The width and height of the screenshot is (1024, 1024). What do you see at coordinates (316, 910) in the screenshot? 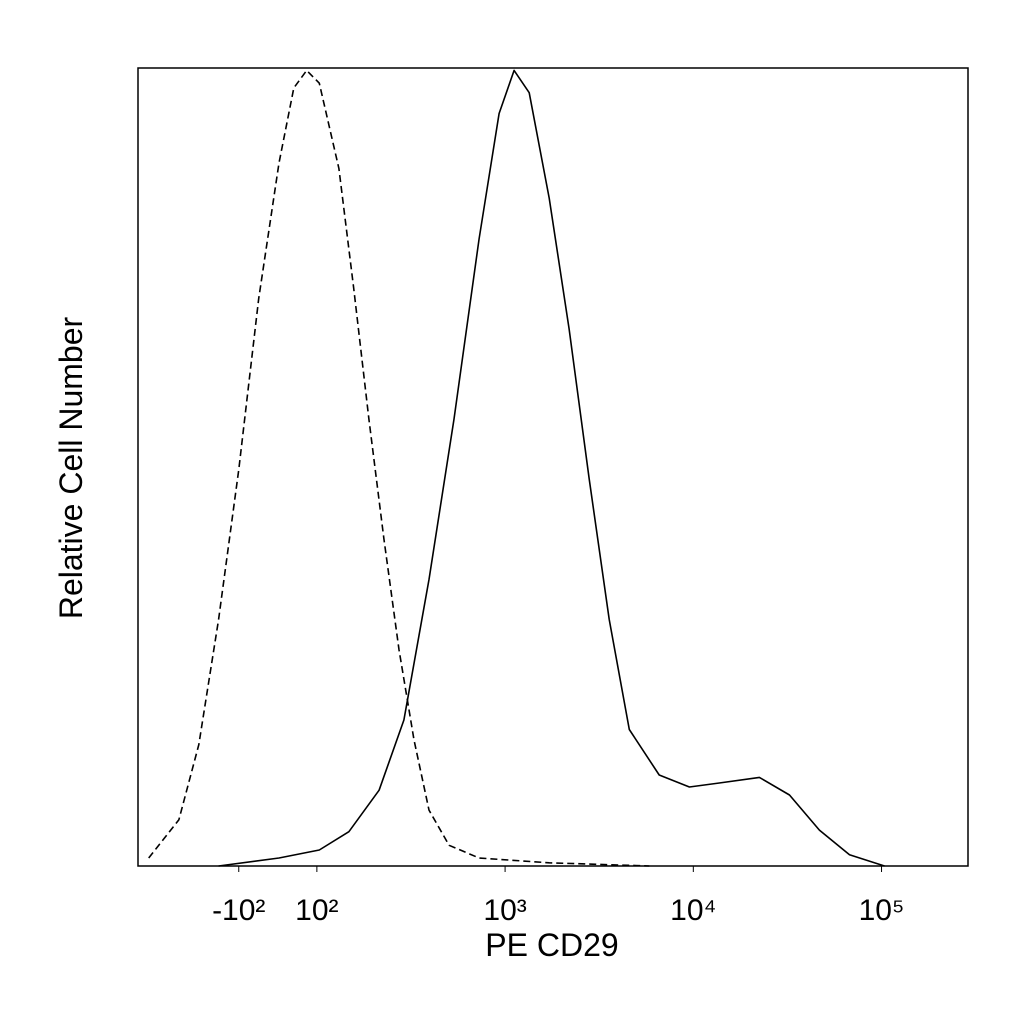
I see `x-tick-label: 10²` at bounding box center [316, 910].